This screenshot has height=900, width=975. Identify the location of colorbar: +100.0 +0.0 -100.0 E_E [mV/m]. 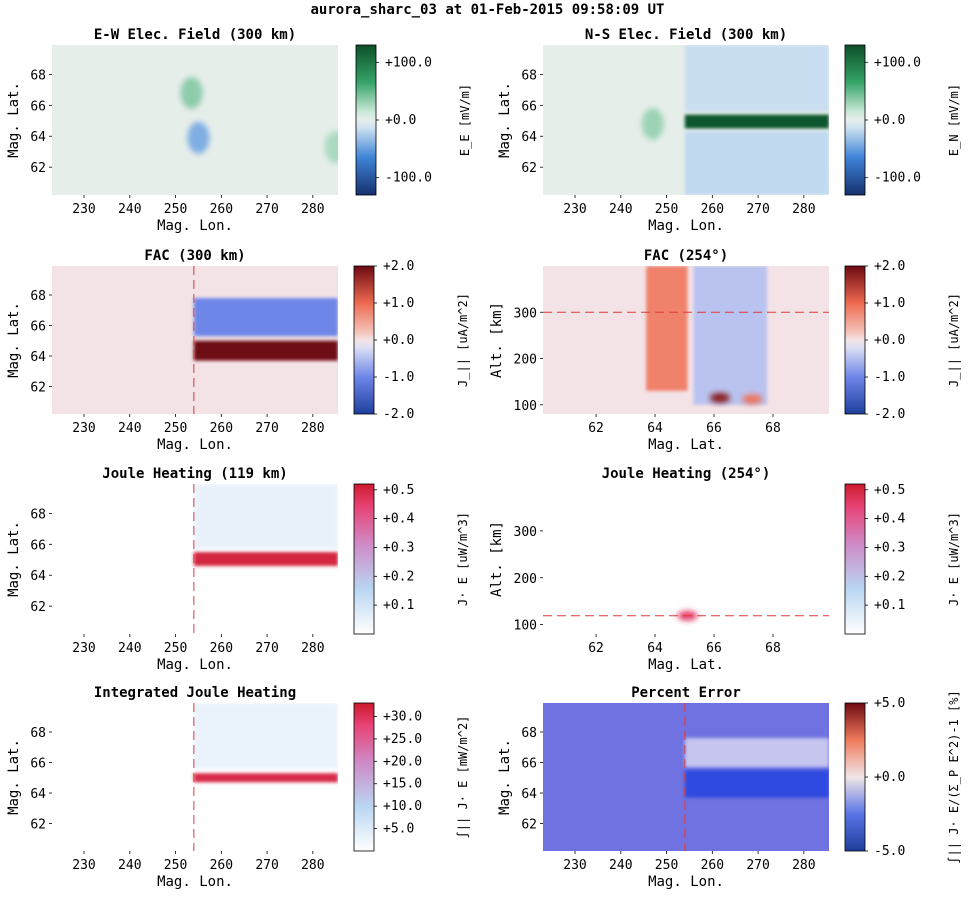
(413, 120).